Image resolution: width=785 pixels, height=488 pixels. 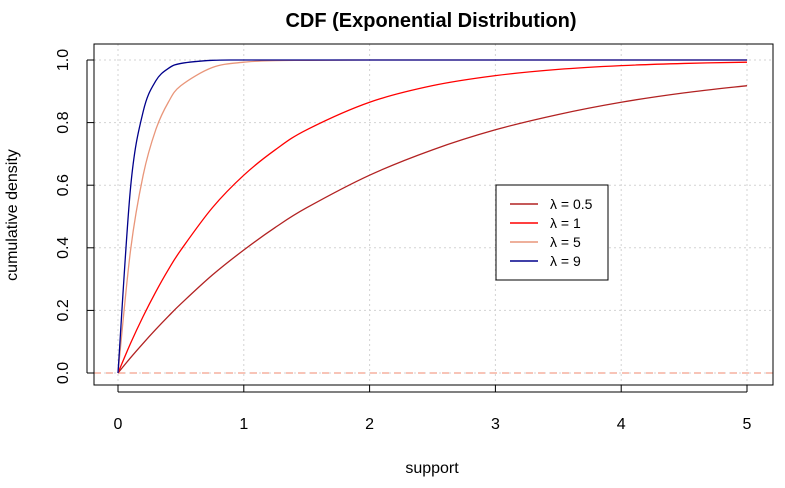 What do you see at coordinates (571, 204) in the screenshot?
I see `legend-label: λ = 0.5` at bounding box center [571, 204].